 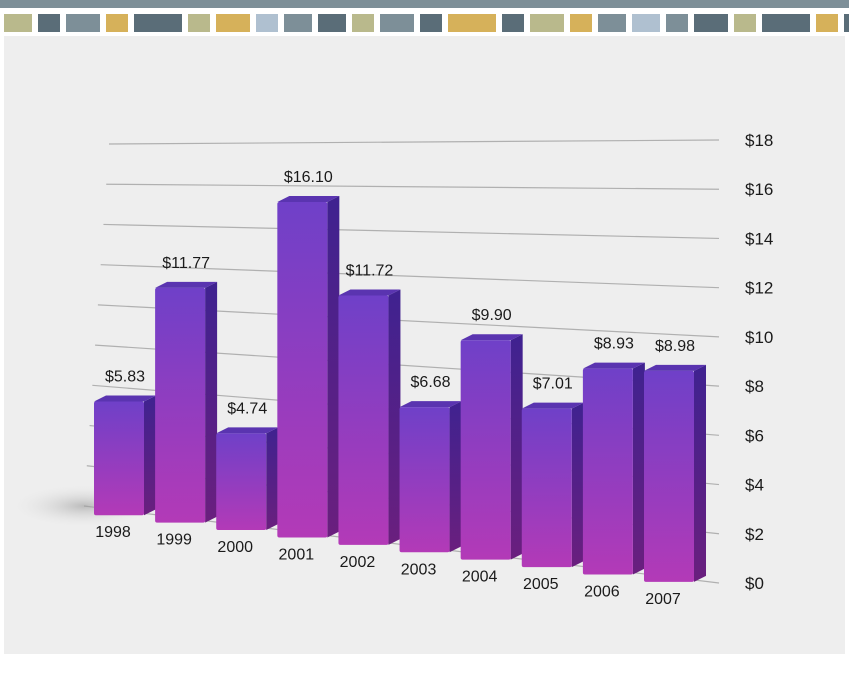 I want to click on bar-2006, so click(x=613, y=468).